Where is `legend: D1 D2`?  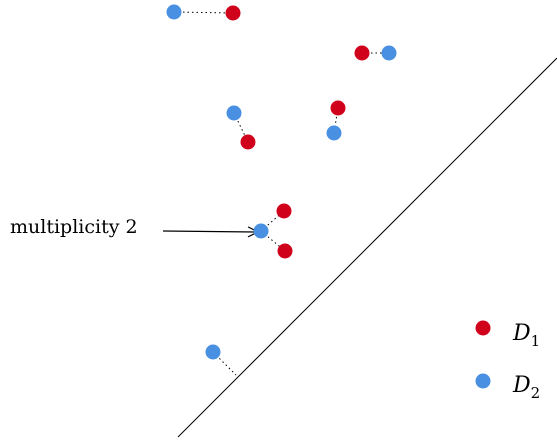 legend: D1 D2 is located at coordinates (507, 361).